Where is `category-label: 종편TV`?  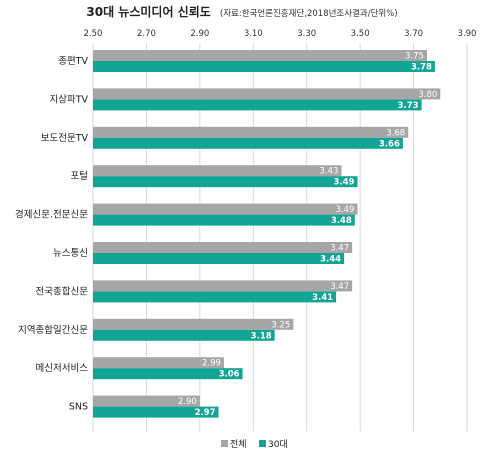 category-label: 종편TV is located at coordinates (73, 61).